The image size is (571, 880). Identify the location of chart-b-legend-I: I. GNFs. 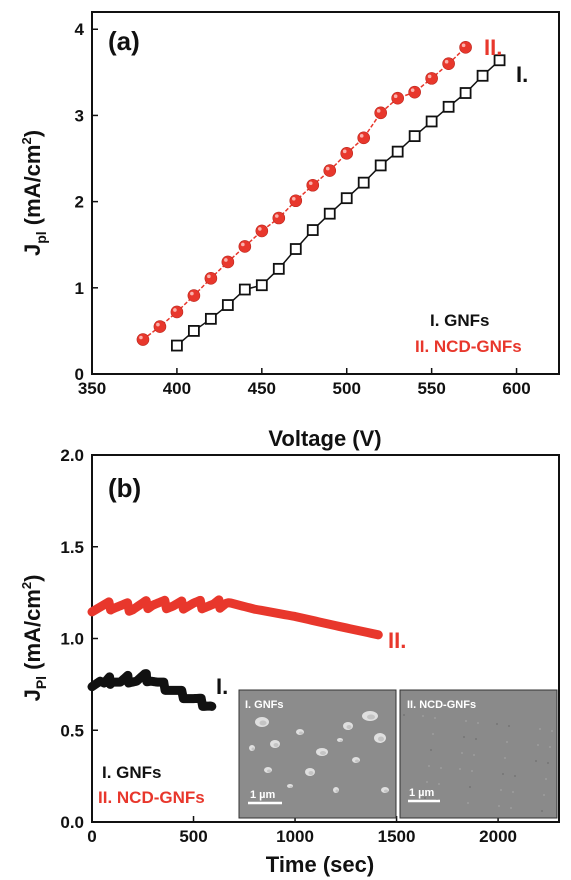
(132, 772).